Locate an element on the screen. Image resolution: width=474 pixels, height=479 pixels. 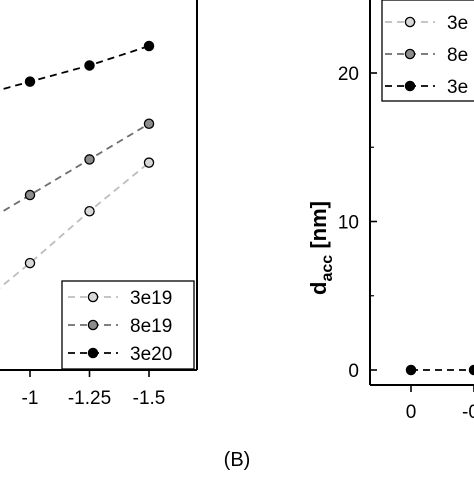
left-legend: 3e19 8e19 3e20 is located at coordinates (128, 325).